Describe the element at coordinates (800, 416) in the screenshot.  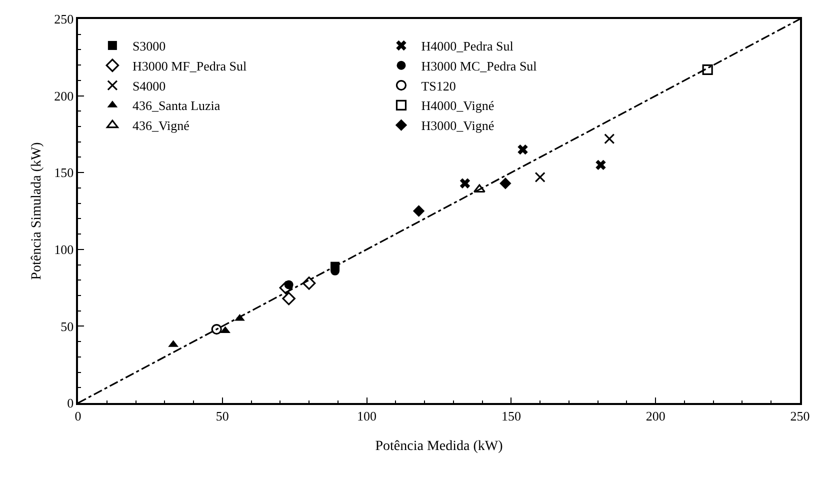
I see `x-tick-label: 250` at that location.